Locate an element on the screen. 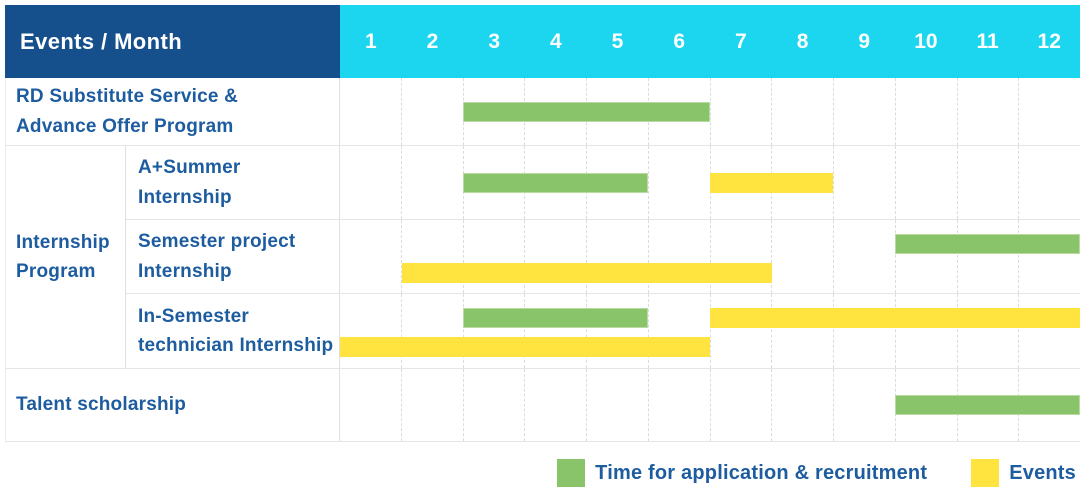  legend-label: Time for application & recruitment is located at coordinates (761, 472).